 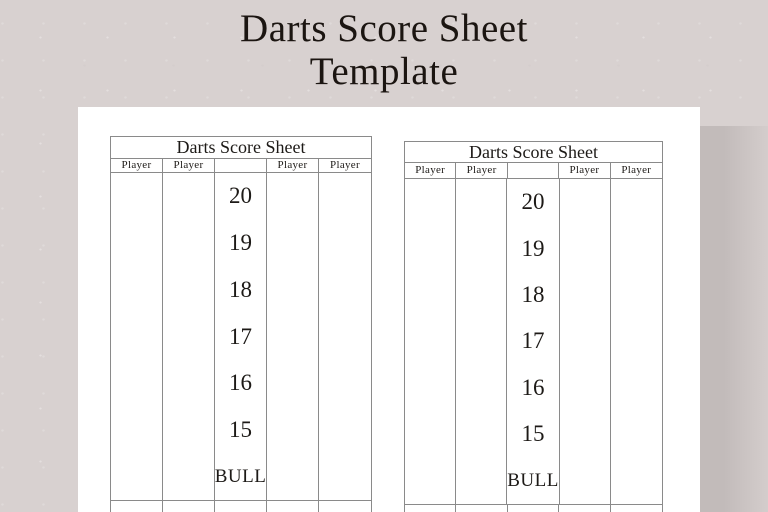 What do you see at coordinates (384, 28) in the screenshot?
I see `page-title-line1: Darts Score Sheet` at bounding box center [384, 28].